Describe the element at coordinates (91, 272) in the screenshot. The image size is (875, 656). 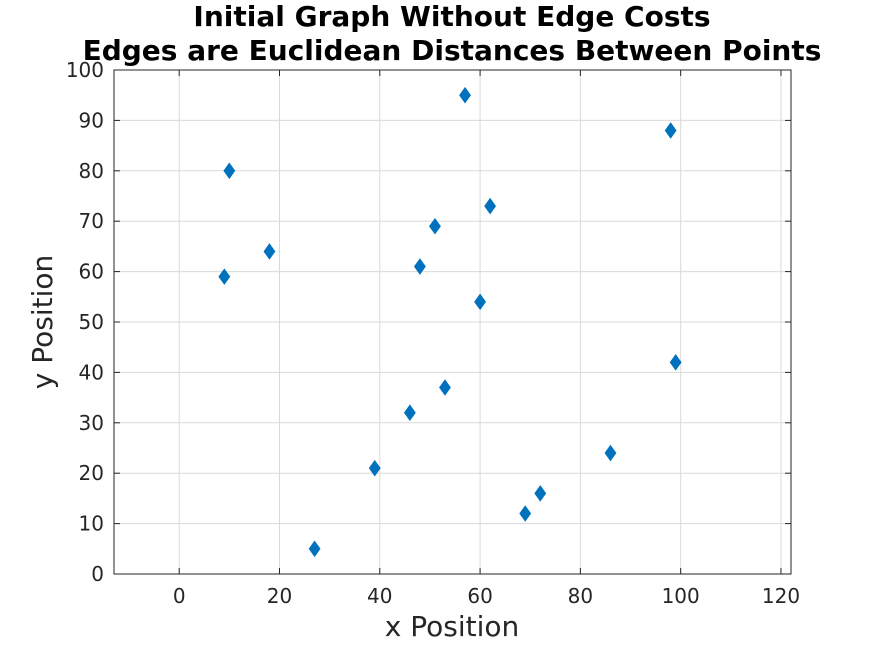
I see `y-tick-label: 60` at that location.